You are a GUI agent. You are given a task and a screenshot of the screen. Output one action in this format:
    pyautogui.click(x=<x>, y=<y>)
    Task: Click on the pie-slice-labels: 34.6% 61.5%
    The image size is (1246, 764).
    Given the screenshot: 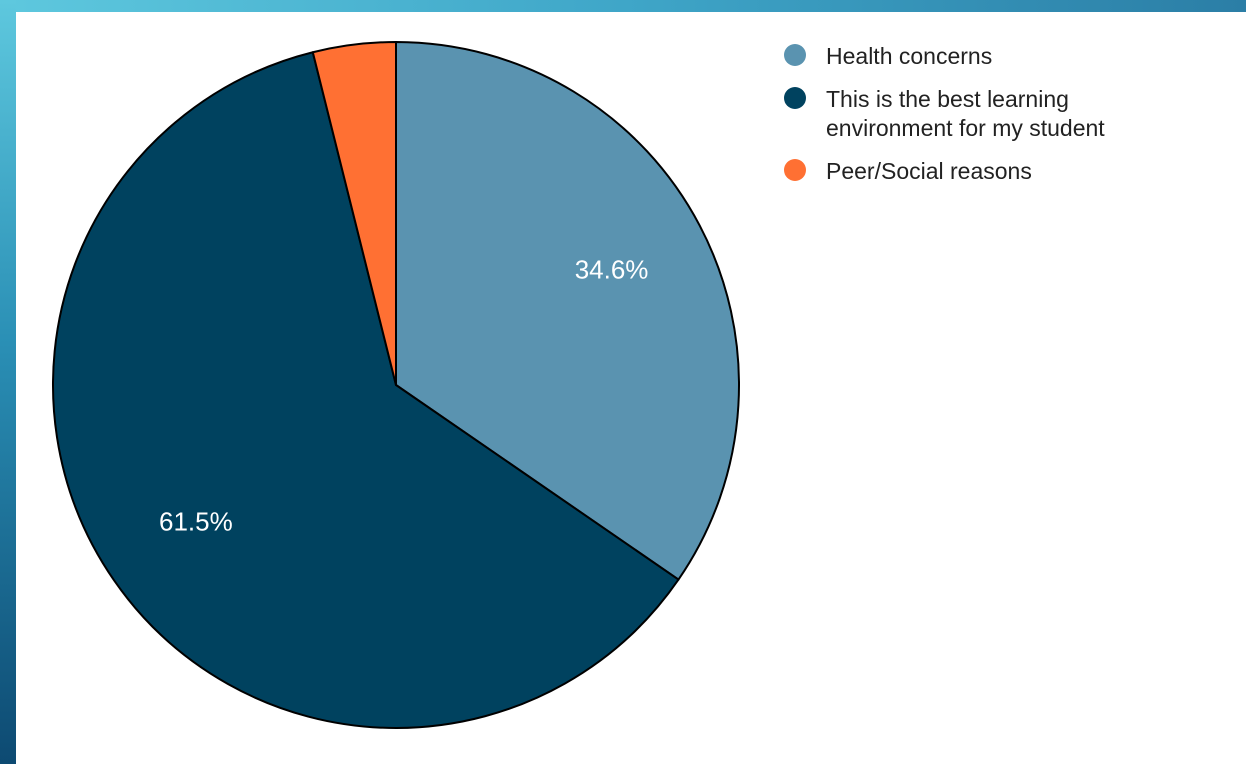 What is the action you would take?
    pyautogui.click(x=403, y=396)
    